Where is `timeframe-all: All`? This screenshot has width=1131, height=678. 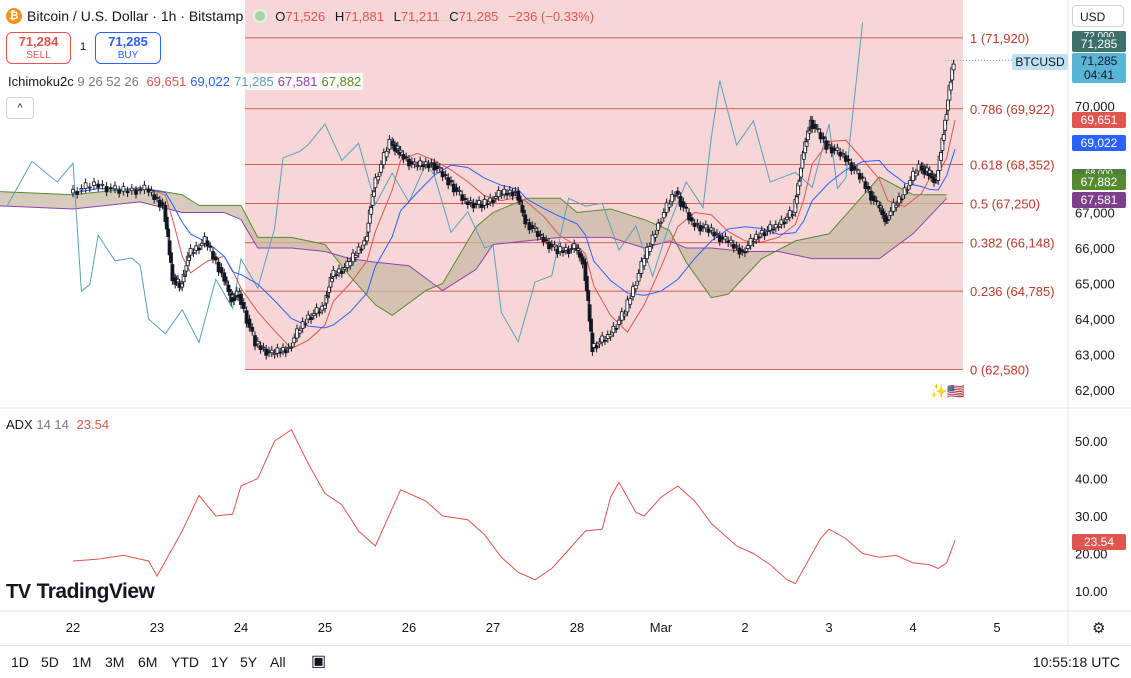 timeframe-all: All is located at coordinates (278, 662).